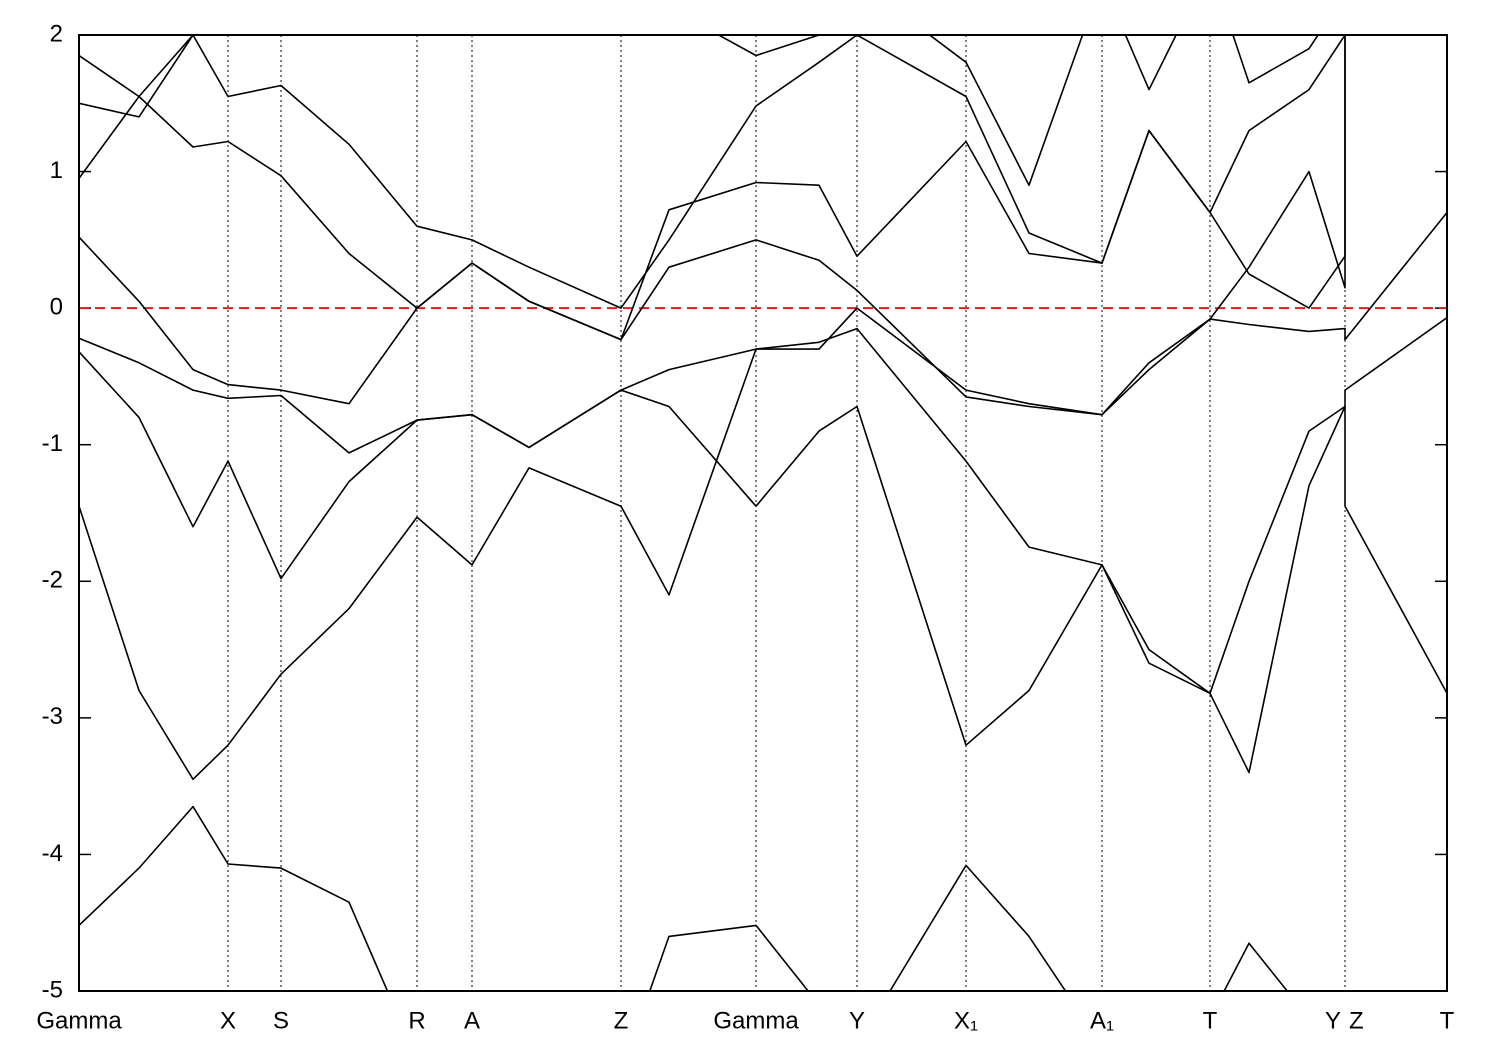  What do you see at coordinates (52, 716) in the screenshot?
I see `y-tick-label: -3` at bounding box center [52, 716].